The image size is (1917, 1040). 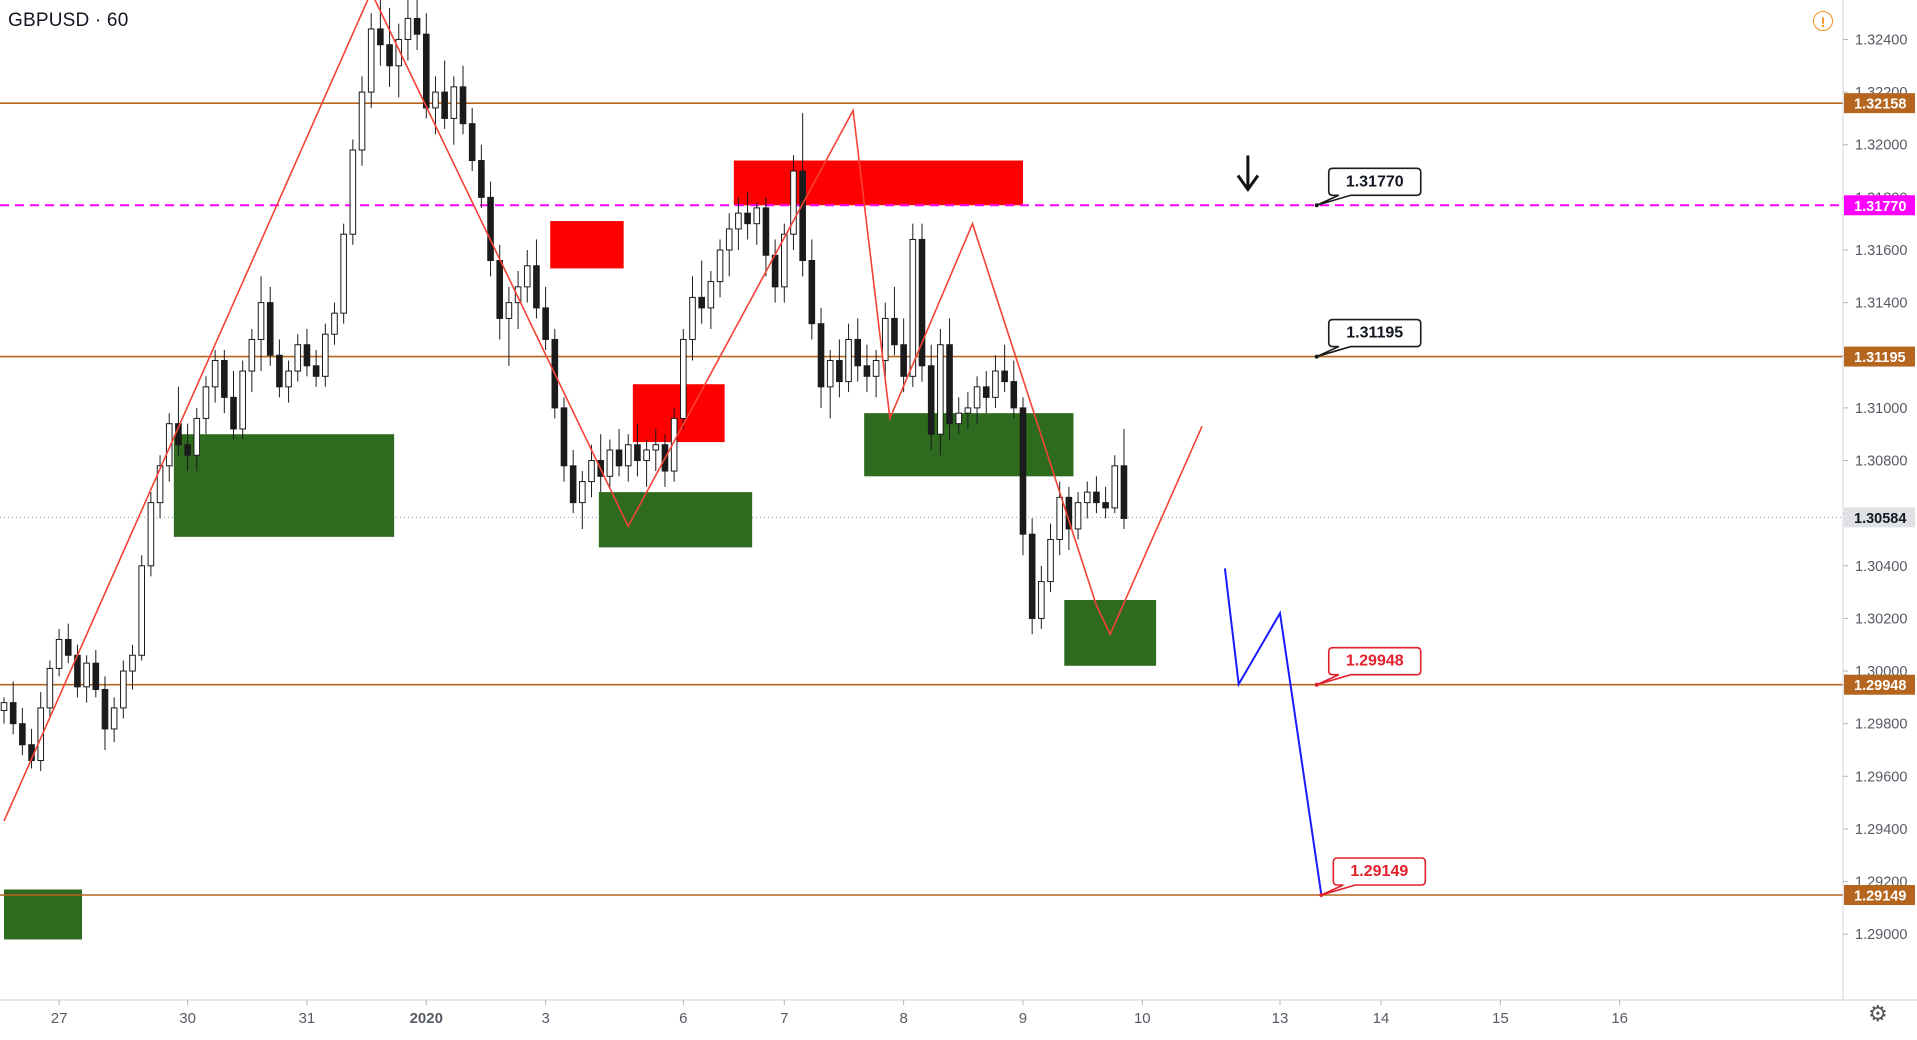 I want to click on time-axis-bg, so click(x=958, y=1017).